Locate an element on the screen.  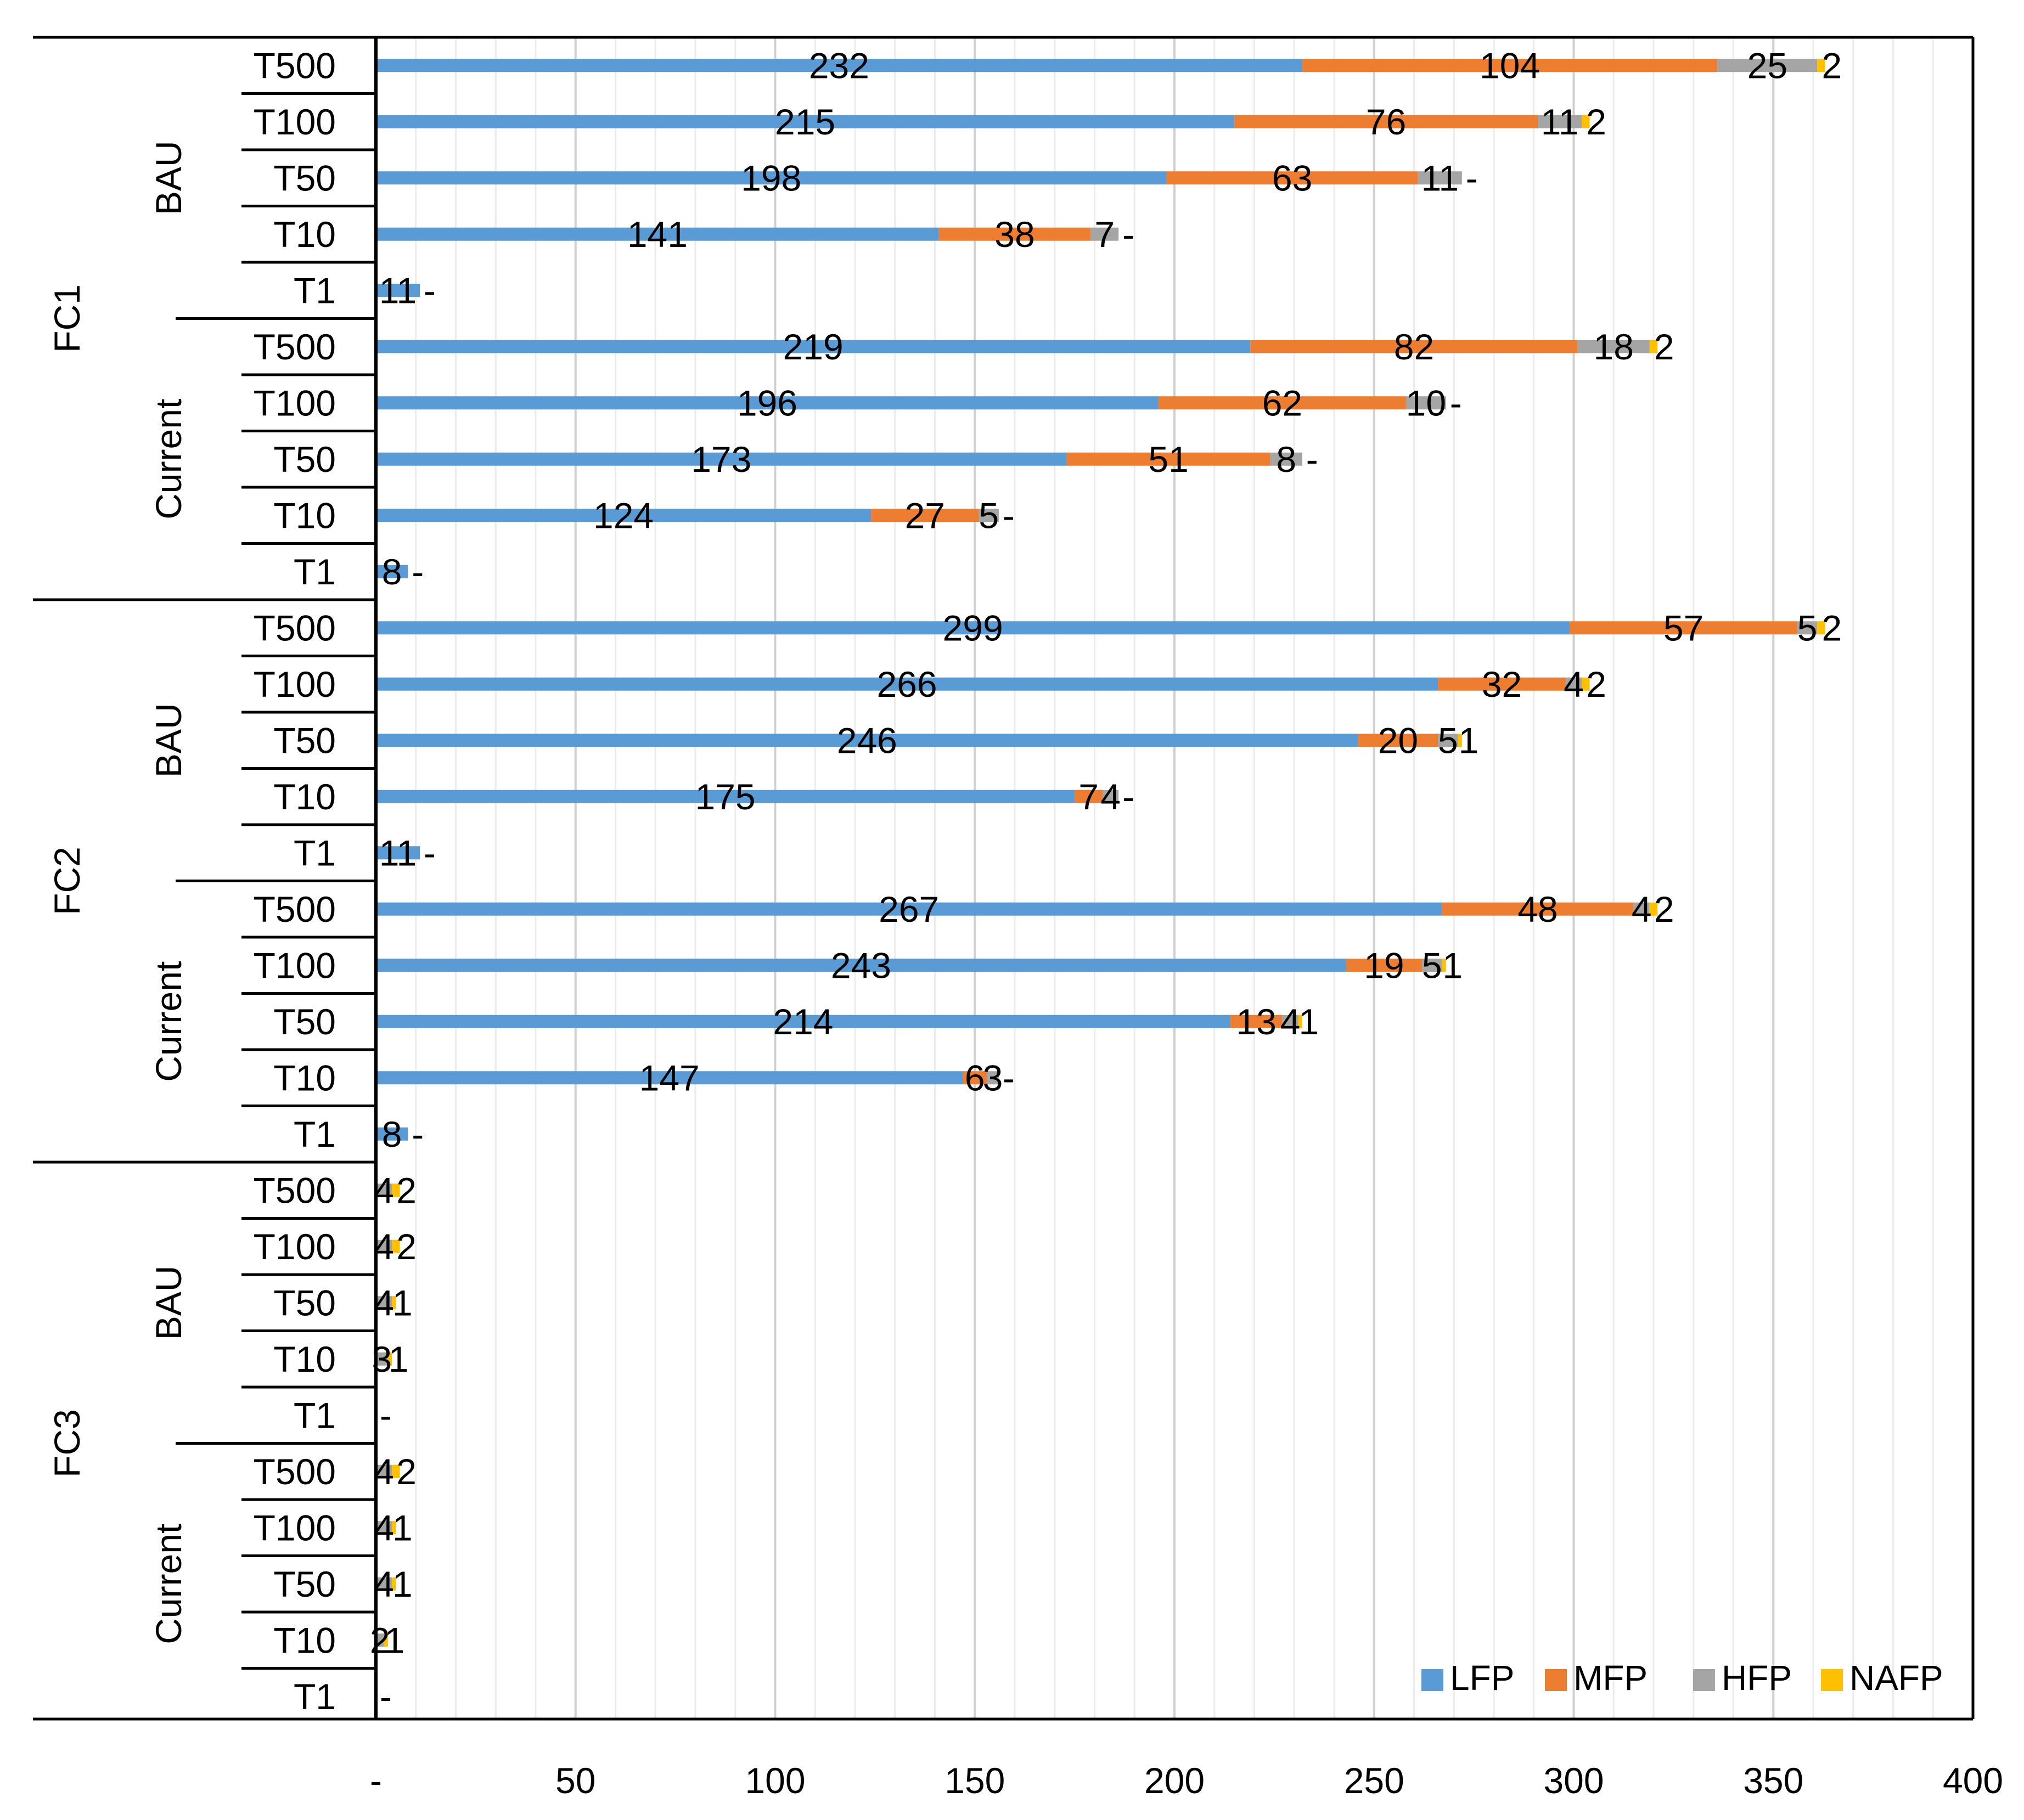
data-label-hfp: 10 is located at coordinates (1426, 402).